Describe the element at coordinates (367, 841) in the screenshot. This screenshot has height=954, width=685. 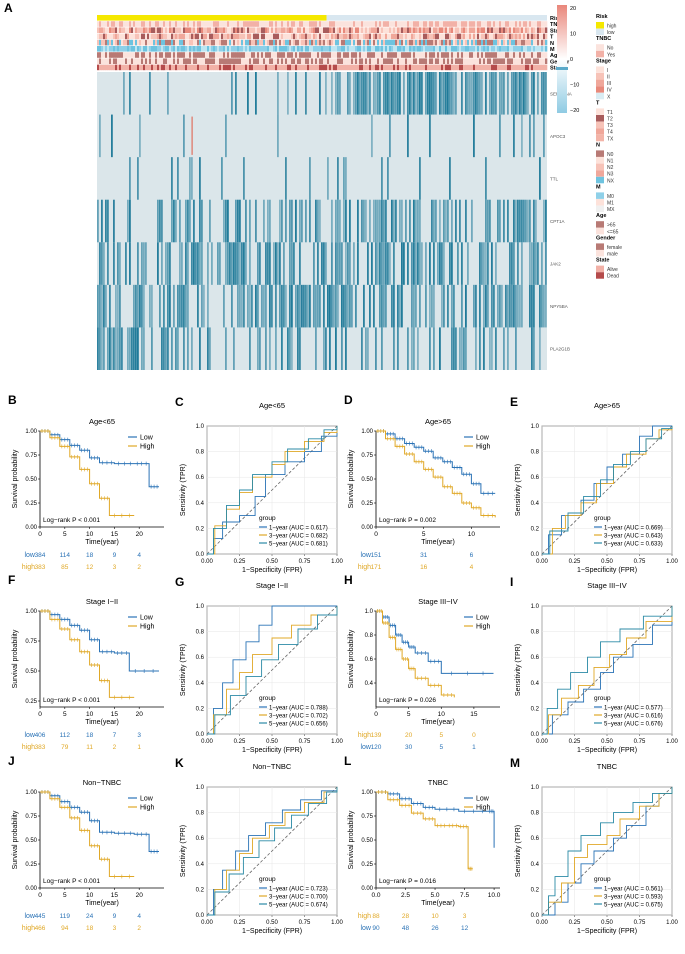
I see `y-tick-label: 0.50` at that location.